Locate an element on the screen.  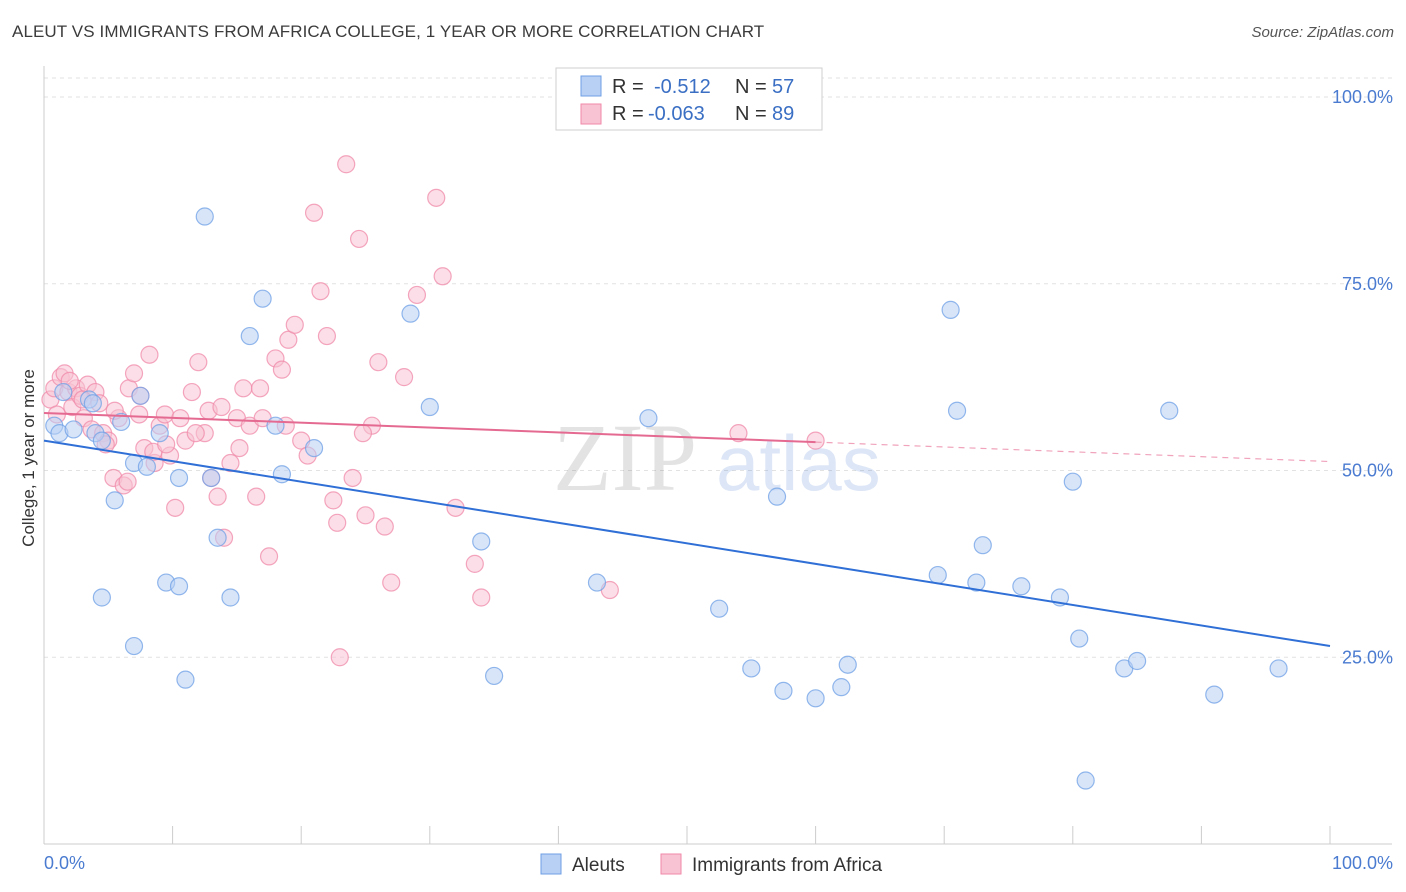
stats-r-label-2: R = is located at coordinates (628, 114).